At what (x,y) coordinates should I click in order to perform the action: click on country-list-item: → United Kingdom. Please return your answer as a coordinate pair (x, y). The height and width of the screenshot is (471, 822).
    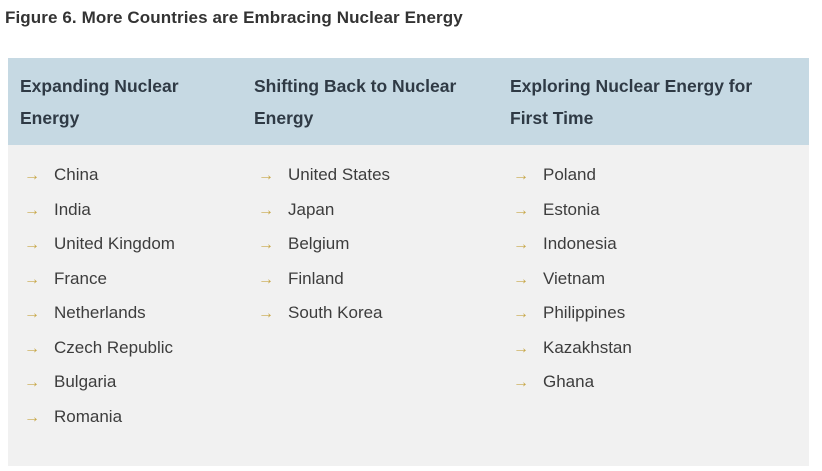
    Looking at the image, I should click on (99, 249).